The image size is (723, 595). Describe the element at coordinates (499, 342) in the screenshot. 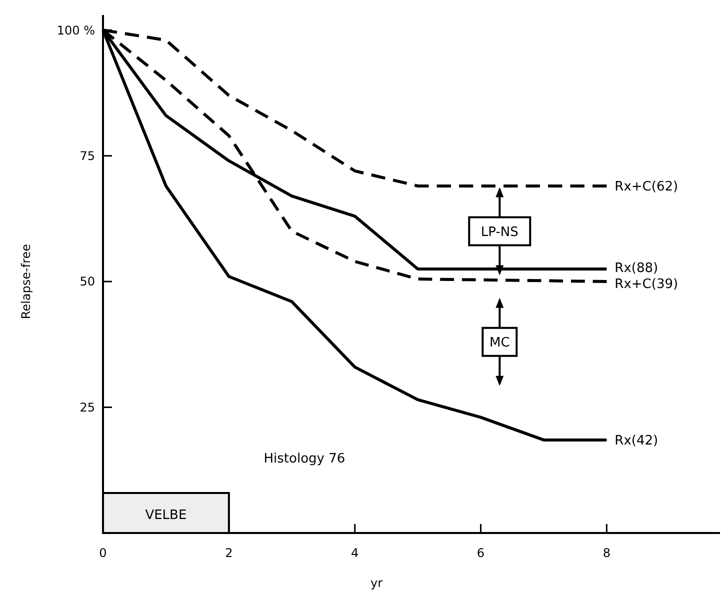

I see `annotation: MC` at that location.